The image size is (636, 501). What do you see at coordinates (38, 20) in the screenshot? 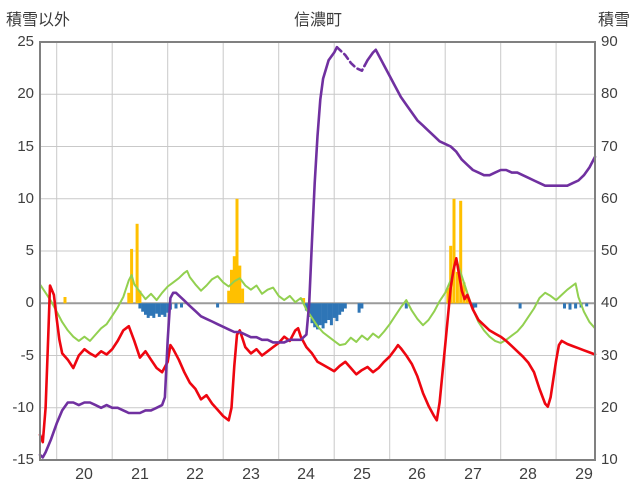
I see `left-axis-title: 積雪以外` at bounding box center [38, 20].